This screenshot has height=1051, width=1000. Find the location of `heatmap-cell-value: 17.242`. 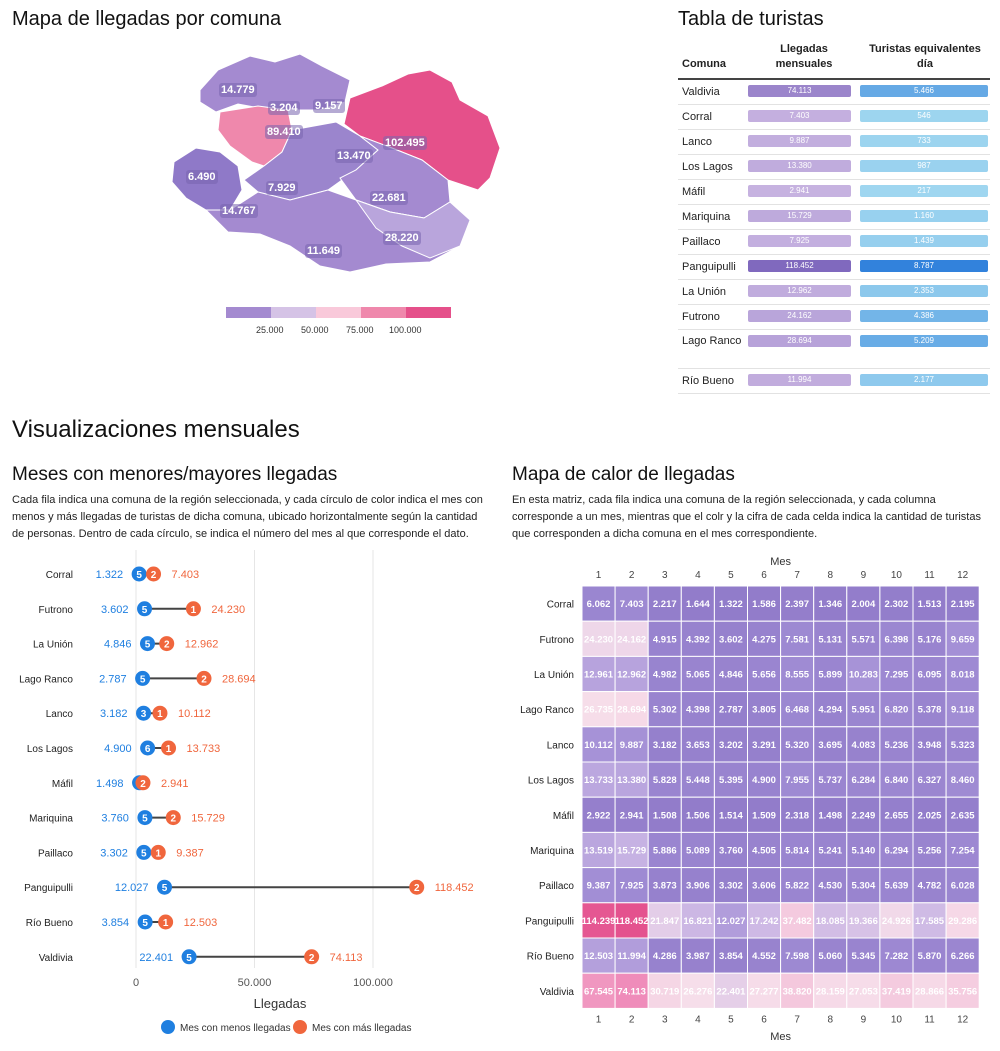

heatmap-cell-value: 17.242 is located at coordinates (764, 921).